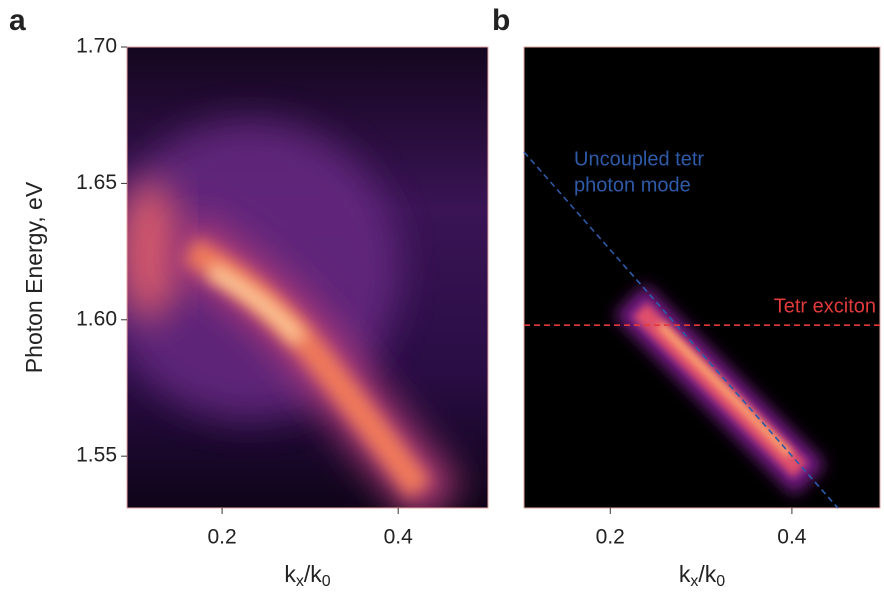  What do you see at coordinates (34, 277) in the screenshot?
I see `y-axis-label: Photon Energy, eV` at bounding box center [34, 277].